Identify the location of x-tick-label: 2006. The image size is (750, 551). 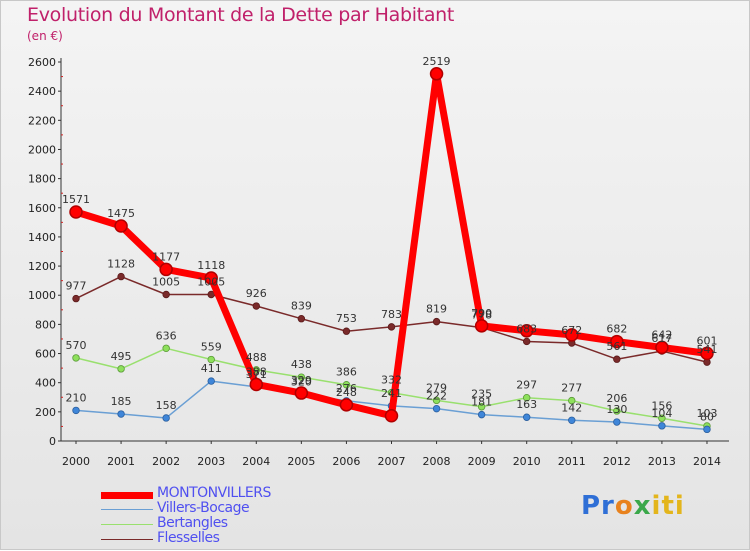
(346, 461).